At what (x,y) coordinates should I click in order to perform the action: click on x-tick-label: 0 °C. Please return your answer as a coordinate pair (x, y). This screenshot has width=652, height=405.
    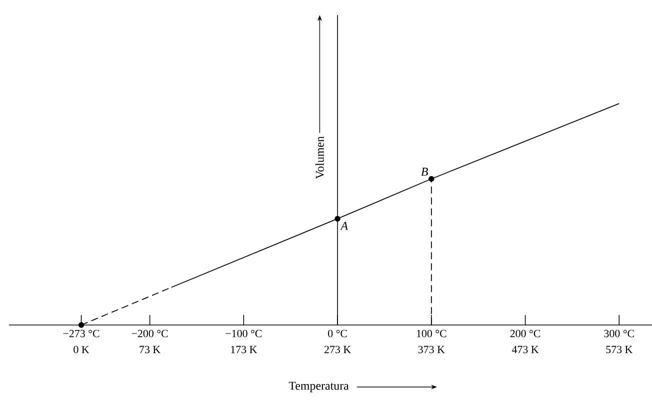
    Looking at the image, I should click on (337, 334).